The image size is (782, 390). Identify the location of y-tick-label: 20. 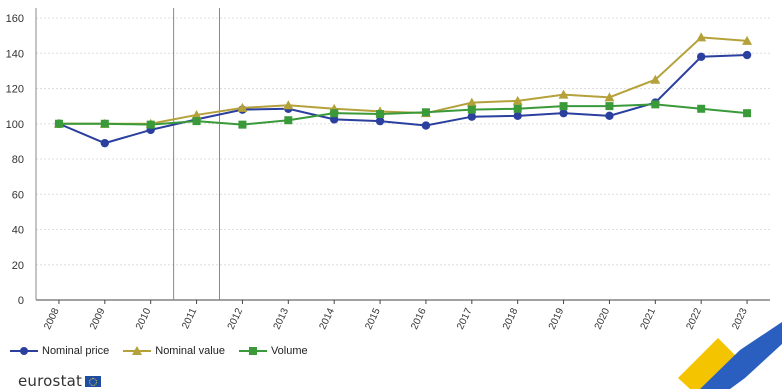
(18, 266).